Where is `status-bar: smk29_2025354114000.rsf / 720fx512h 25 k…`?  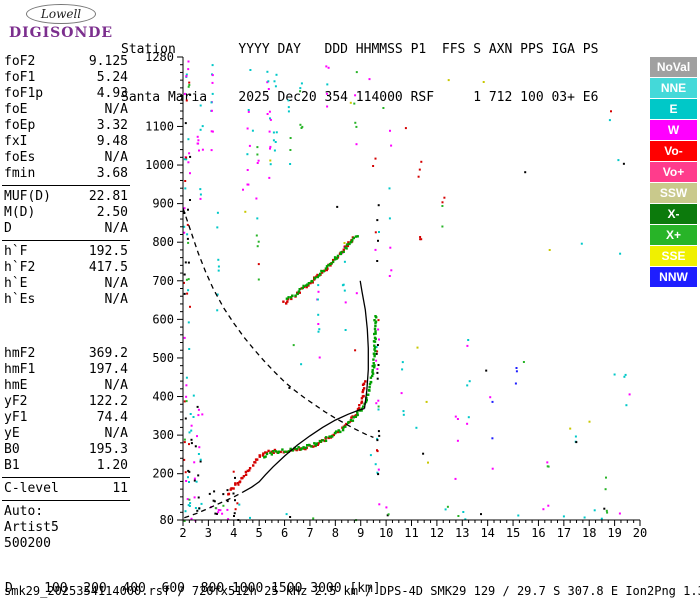 status-bar: smk29_2025354114000.rsf / 720fx512h 25 k… is located at coordinates (352, 591).